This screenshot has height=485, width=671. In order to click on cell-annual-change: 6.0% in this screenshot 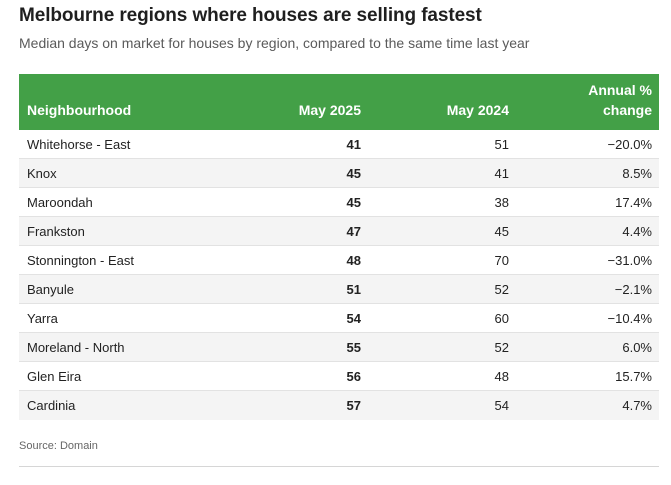, I will do `click(637, 347)`.